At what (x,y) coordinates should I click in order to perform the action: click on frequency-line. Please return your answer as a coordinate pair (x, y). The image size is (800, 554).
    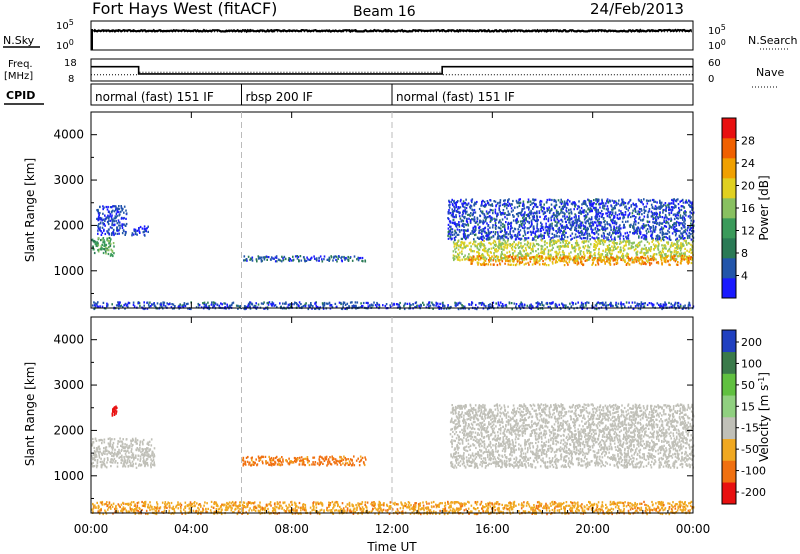
    Looking at the image, I should click on (392, 70).